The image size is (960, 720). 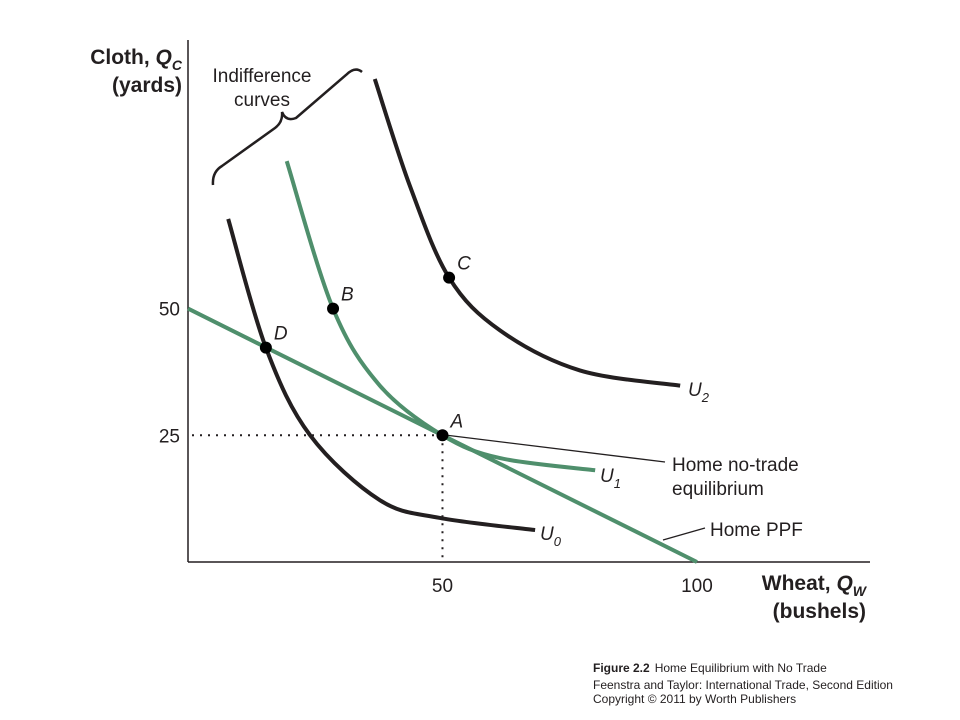 What do you see at coordinates (621, 668) in the screenshot?
I see `caption-figure: Figure 2.2` at bounding box center [621, 668].